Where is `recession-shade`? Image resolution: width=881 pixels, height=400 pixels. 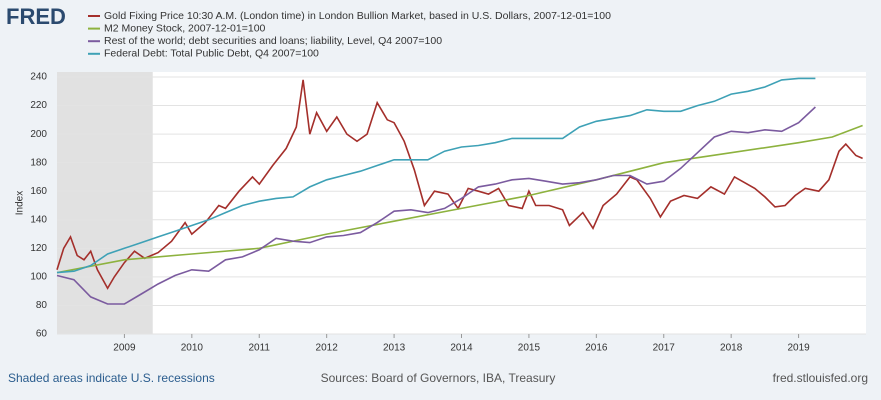
recession-shade is located at coordinates (105, 203).